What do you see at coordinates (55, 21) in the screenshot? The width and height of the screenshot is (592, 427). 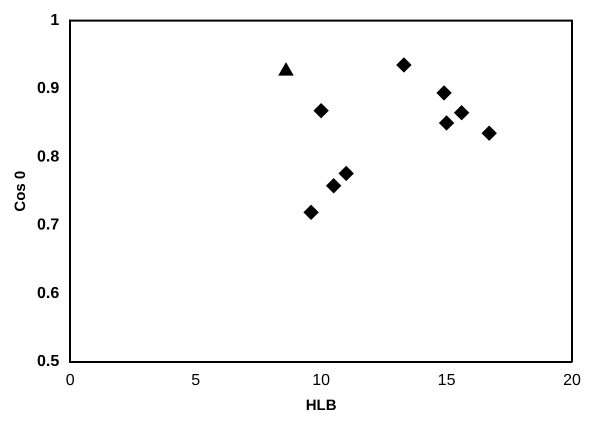 I see `y-tick-label: 1` at bounding box center [55, 21].